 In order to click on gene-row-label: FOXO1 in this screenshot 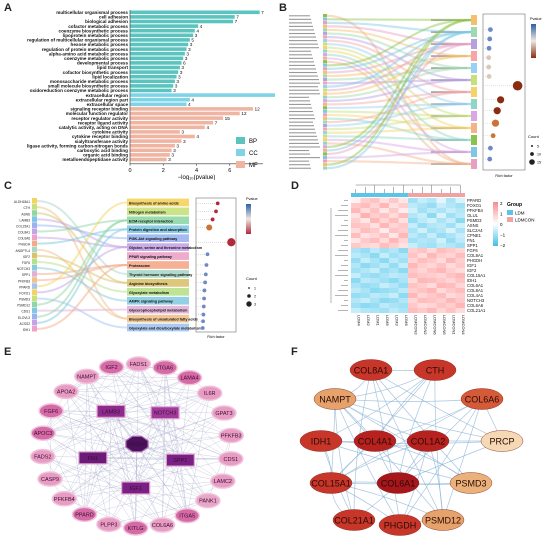, I will do `click(474, 205)`.